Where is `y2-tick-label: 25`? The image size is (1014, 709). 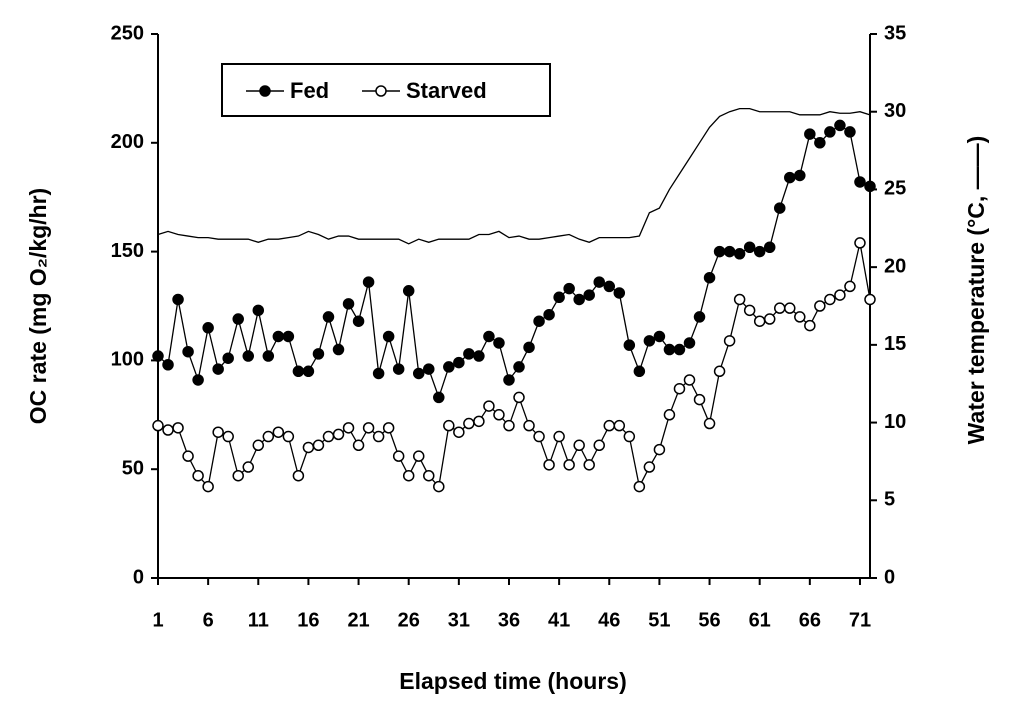 y2-tick-label: 25 is located at coordinates (895, 189).